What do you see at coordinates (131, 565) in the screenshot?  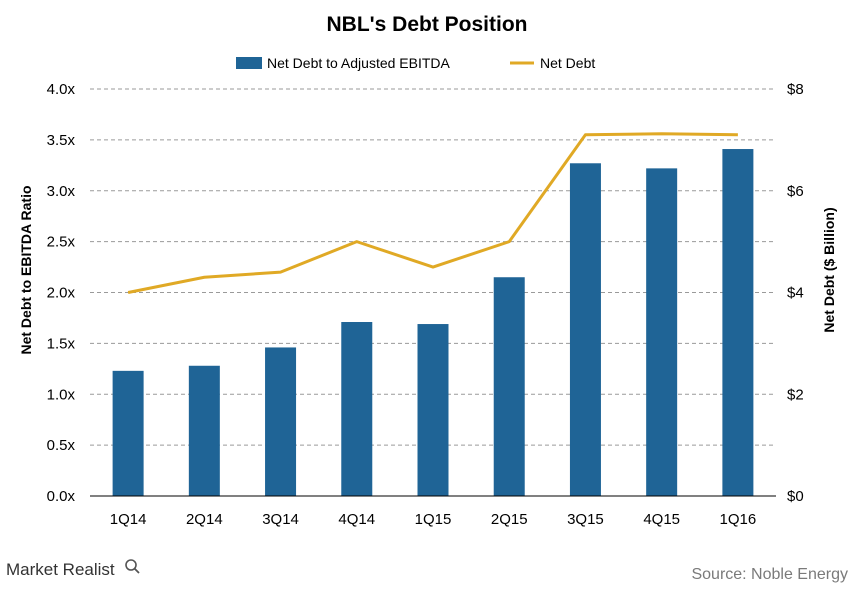 I see `magnifier-icon` at bounding box center [131, 565].